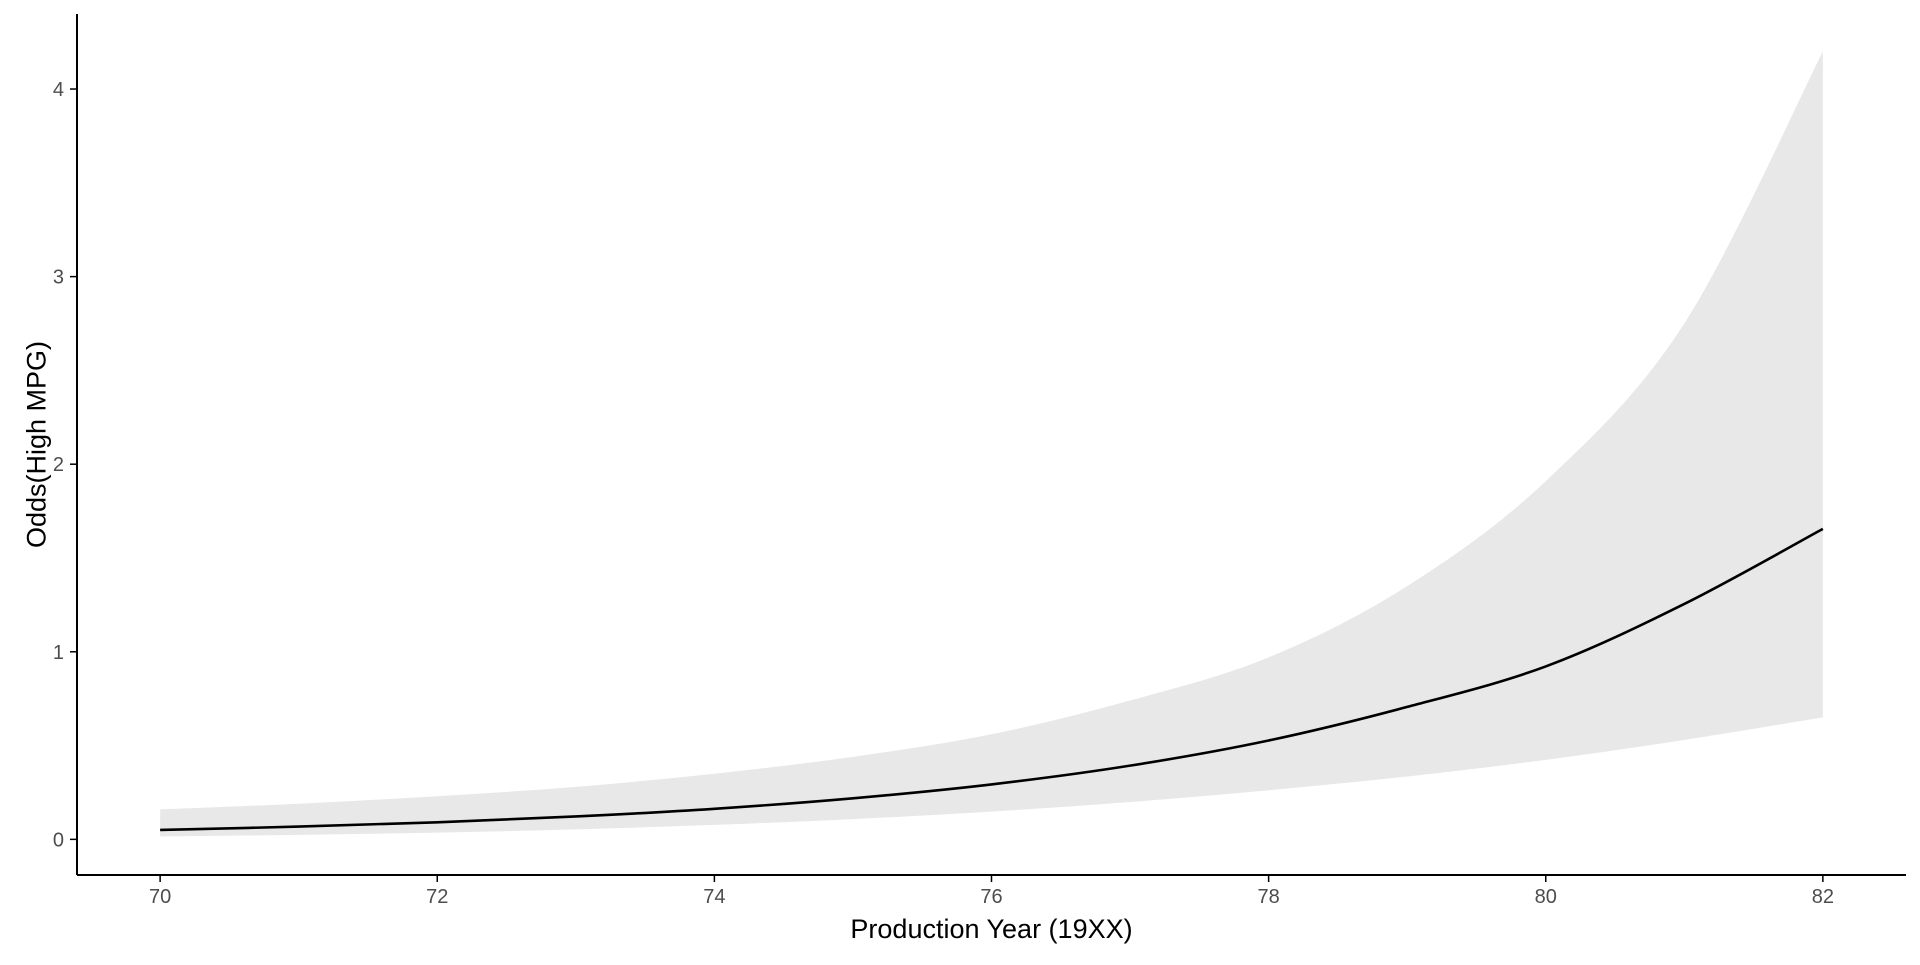 The width and height of the screenshot is (1920, 965). I want to click on x-tick-label: 78, so click(1268, 897).